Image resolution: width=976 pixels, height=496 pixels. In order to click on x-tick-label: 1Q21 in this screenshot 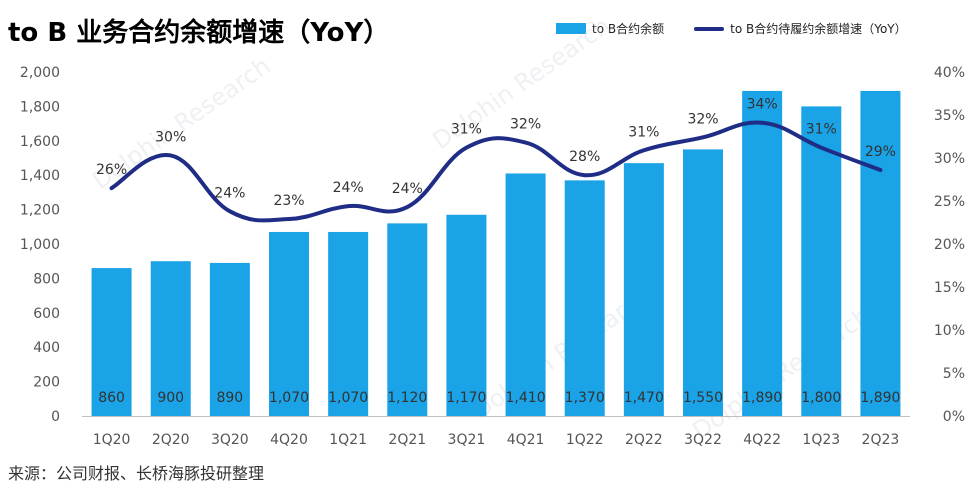, I will do `click(348, 440)`.